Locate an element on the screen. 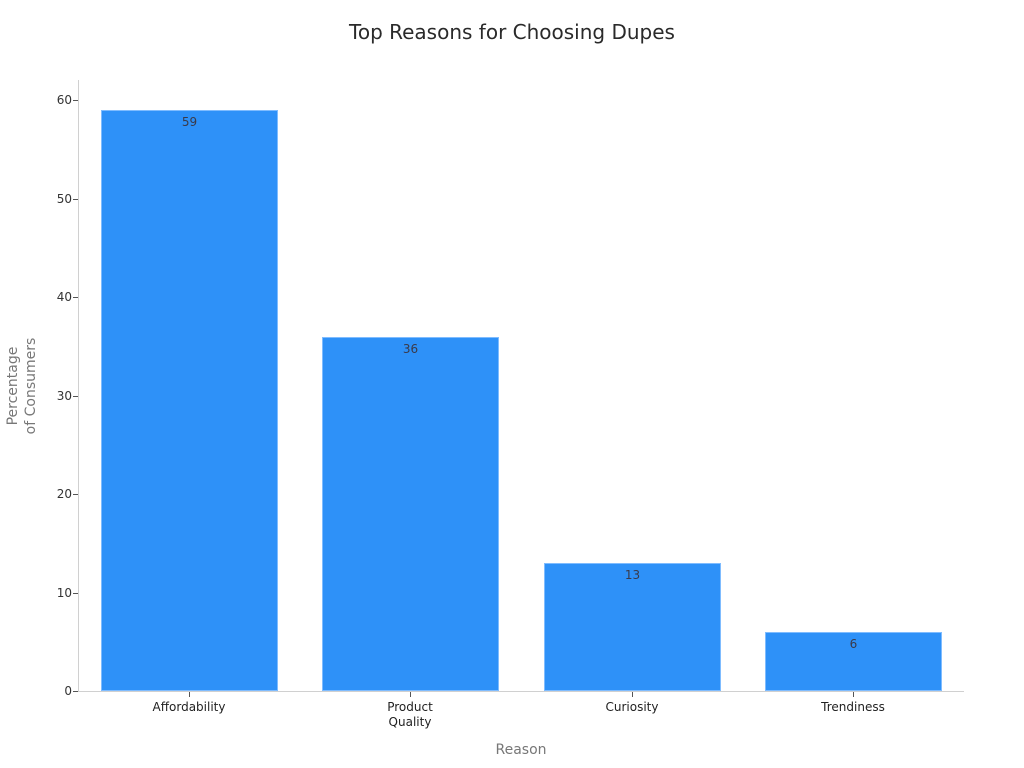 Image resolution: width=1024 pixels, height=768 pixels. bar-value-label: 6 is located at coordinates (853, 644).